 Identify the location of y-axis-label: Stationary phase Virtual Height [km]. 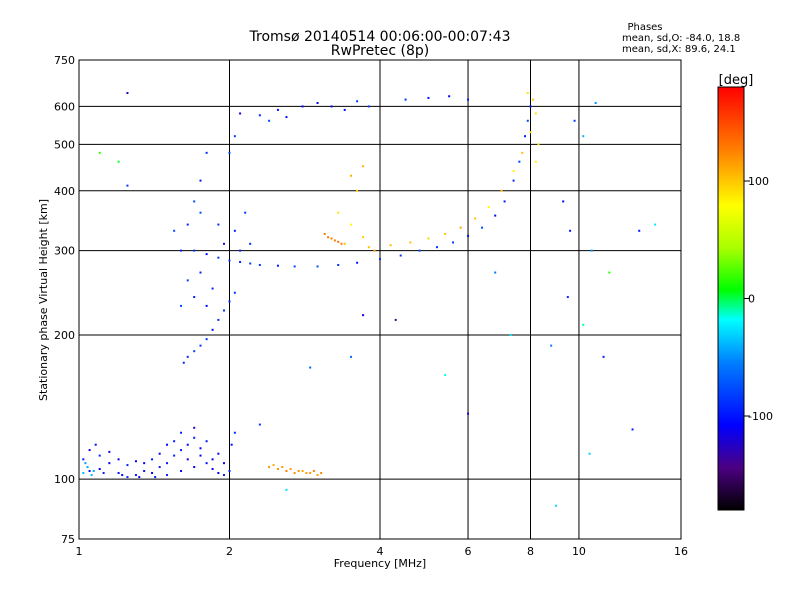
(43, 300).